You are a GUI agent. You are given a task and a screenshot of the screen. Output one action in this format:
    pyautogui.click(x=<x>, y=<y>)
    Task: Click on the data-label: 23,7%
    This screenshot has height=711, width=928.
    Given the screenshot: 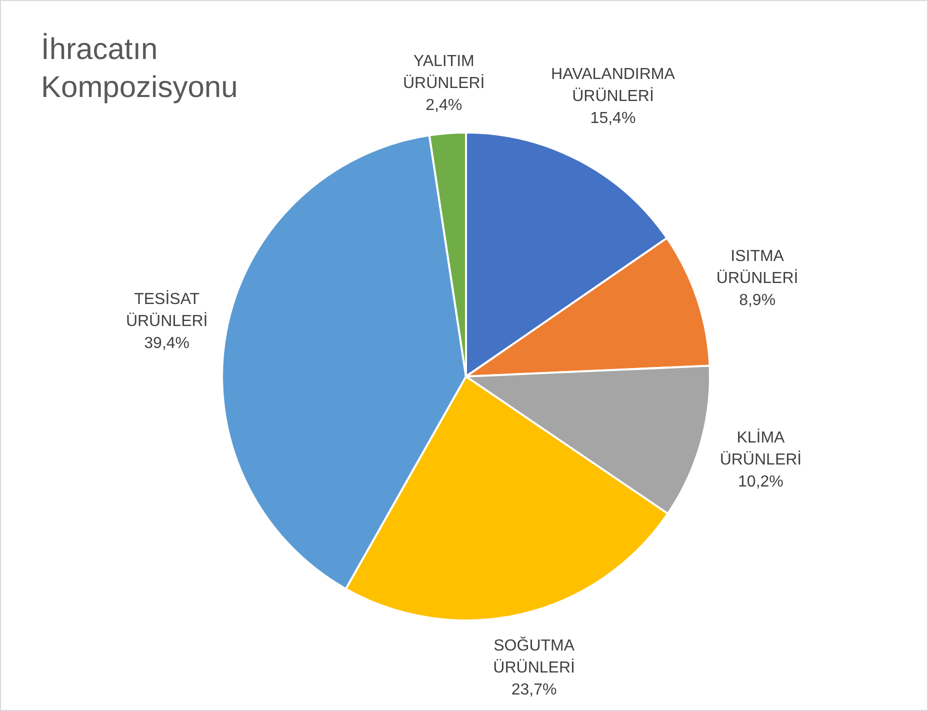 What is the action you would take?
    pyautogui.click(x=534, y=690)
    